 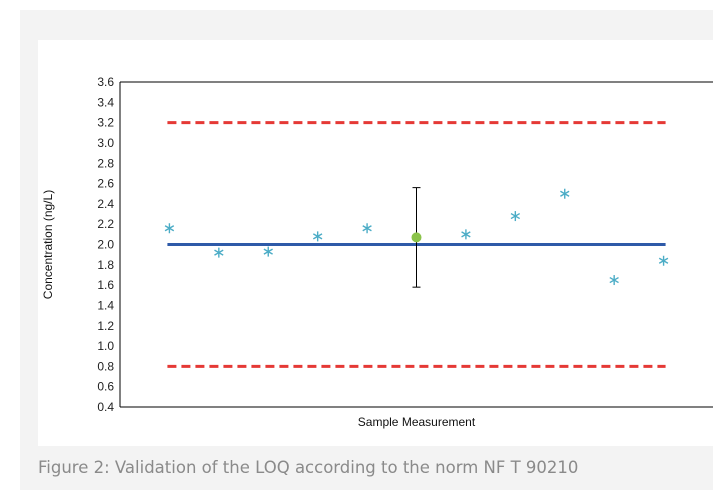 What do you see at coordinates (105, 204) in the screenshot?
I see `y-tick-label: 2.4` at bounding box center [105, 204].